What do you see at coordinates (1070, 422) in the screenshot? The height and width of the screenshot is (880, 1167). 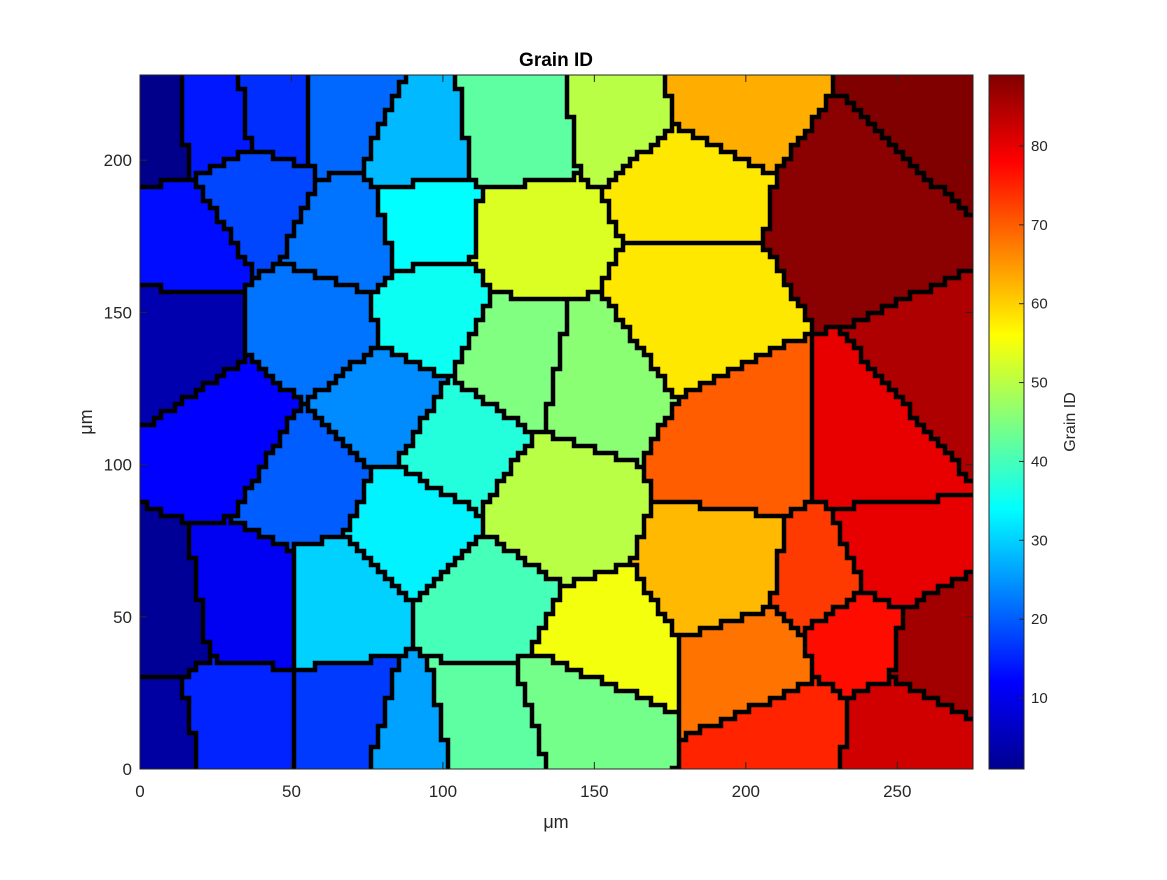 I see `colorbar-label: Grain ID` at bounding box center [1070, 422].